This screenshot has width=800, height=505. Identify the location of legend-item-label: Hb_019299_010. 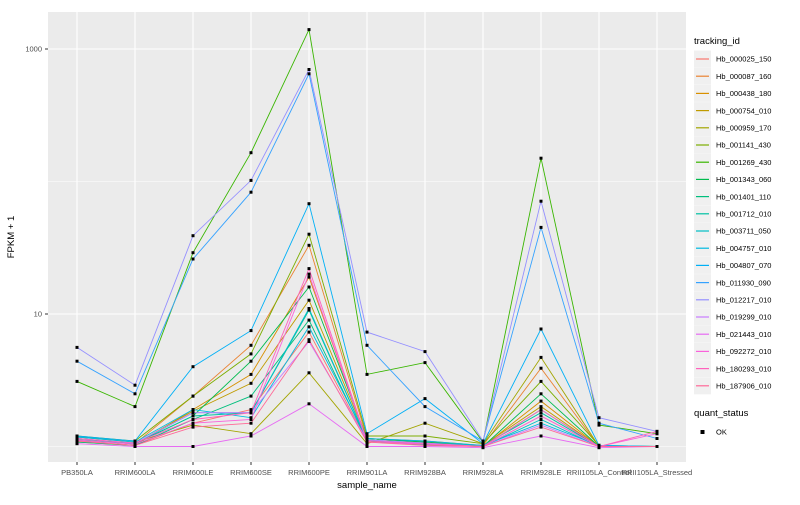
(743, 317).